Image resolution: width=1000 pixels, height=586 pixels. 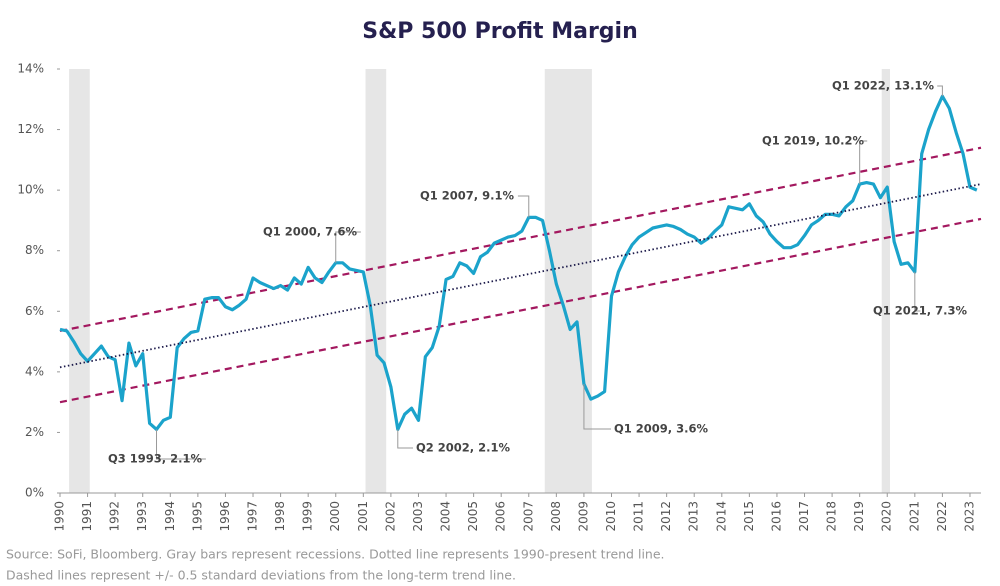 What do you see at coordinates (34, 432) in the screenshot?
I see `y-tick-label: 2%` at bounding box center [34, 432].